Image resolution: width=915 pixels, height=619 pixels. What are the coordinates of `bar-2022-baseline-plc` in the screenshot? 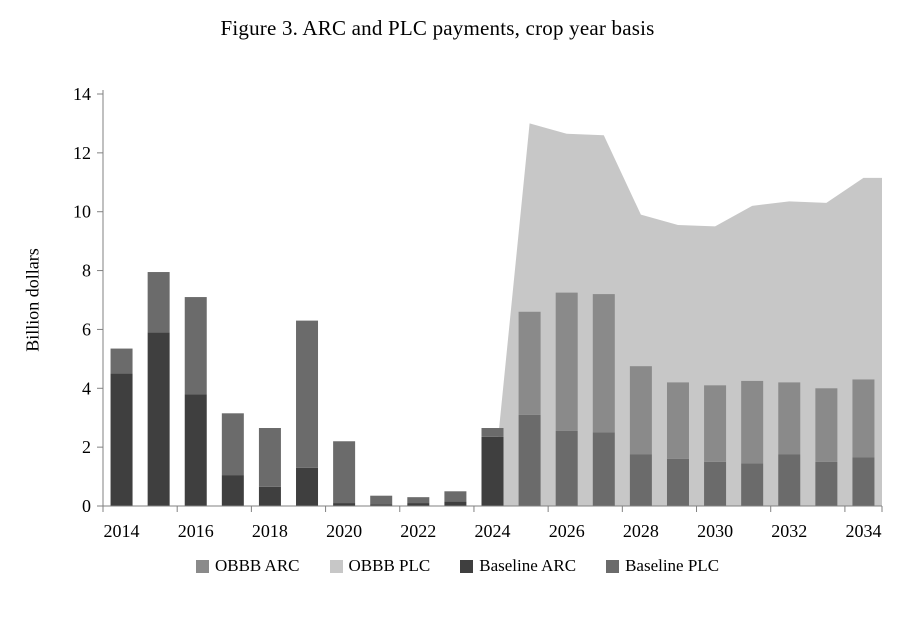 It's located at (418, 500).